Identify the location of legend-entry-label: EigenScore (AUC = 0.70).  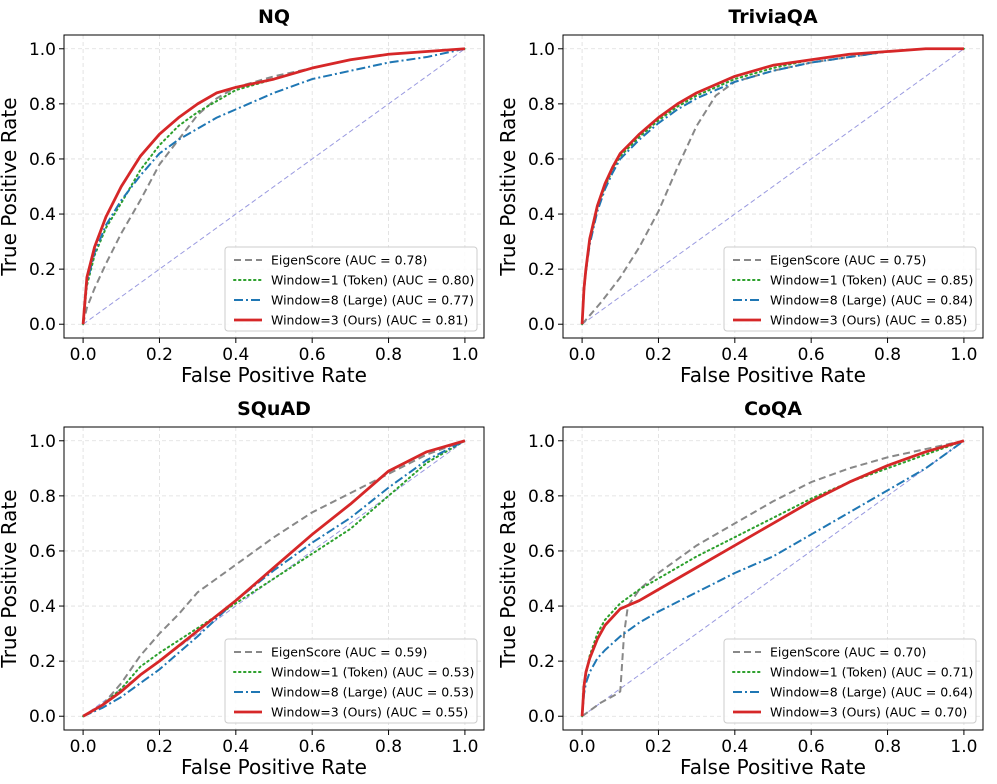
(848, 652).